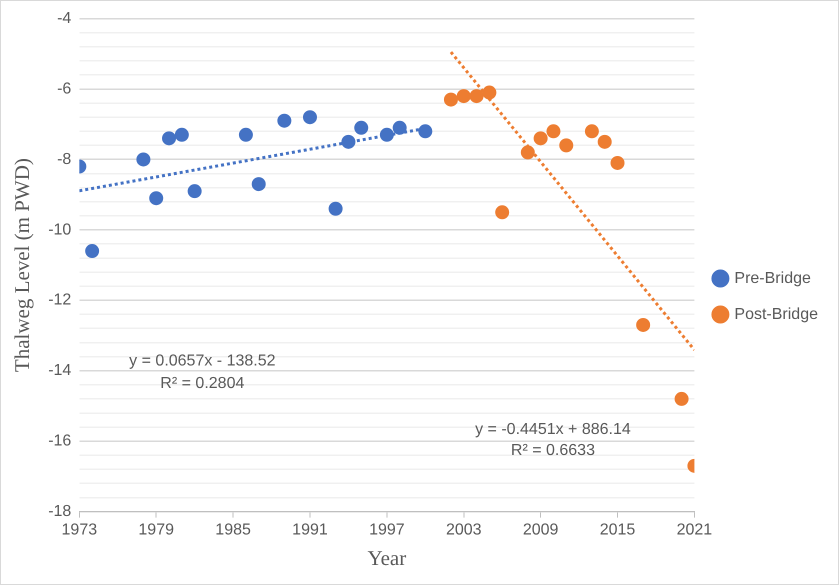 The width and height of the screenshot is (839, 585). I want to click on y-tick-label: -8, so click(64, 159).